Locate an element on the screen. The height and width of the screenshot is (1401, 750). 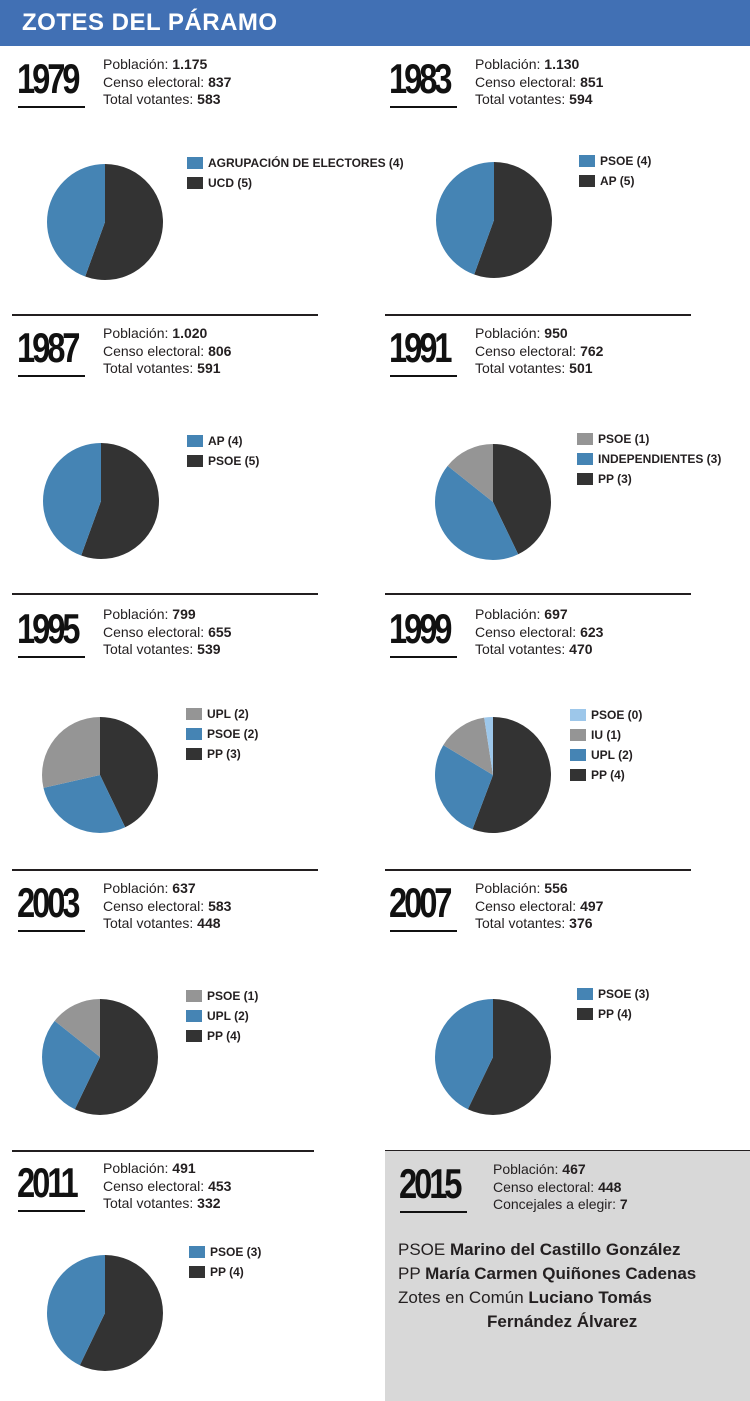
voters-value: 501 is located at coordinates (581, 368).